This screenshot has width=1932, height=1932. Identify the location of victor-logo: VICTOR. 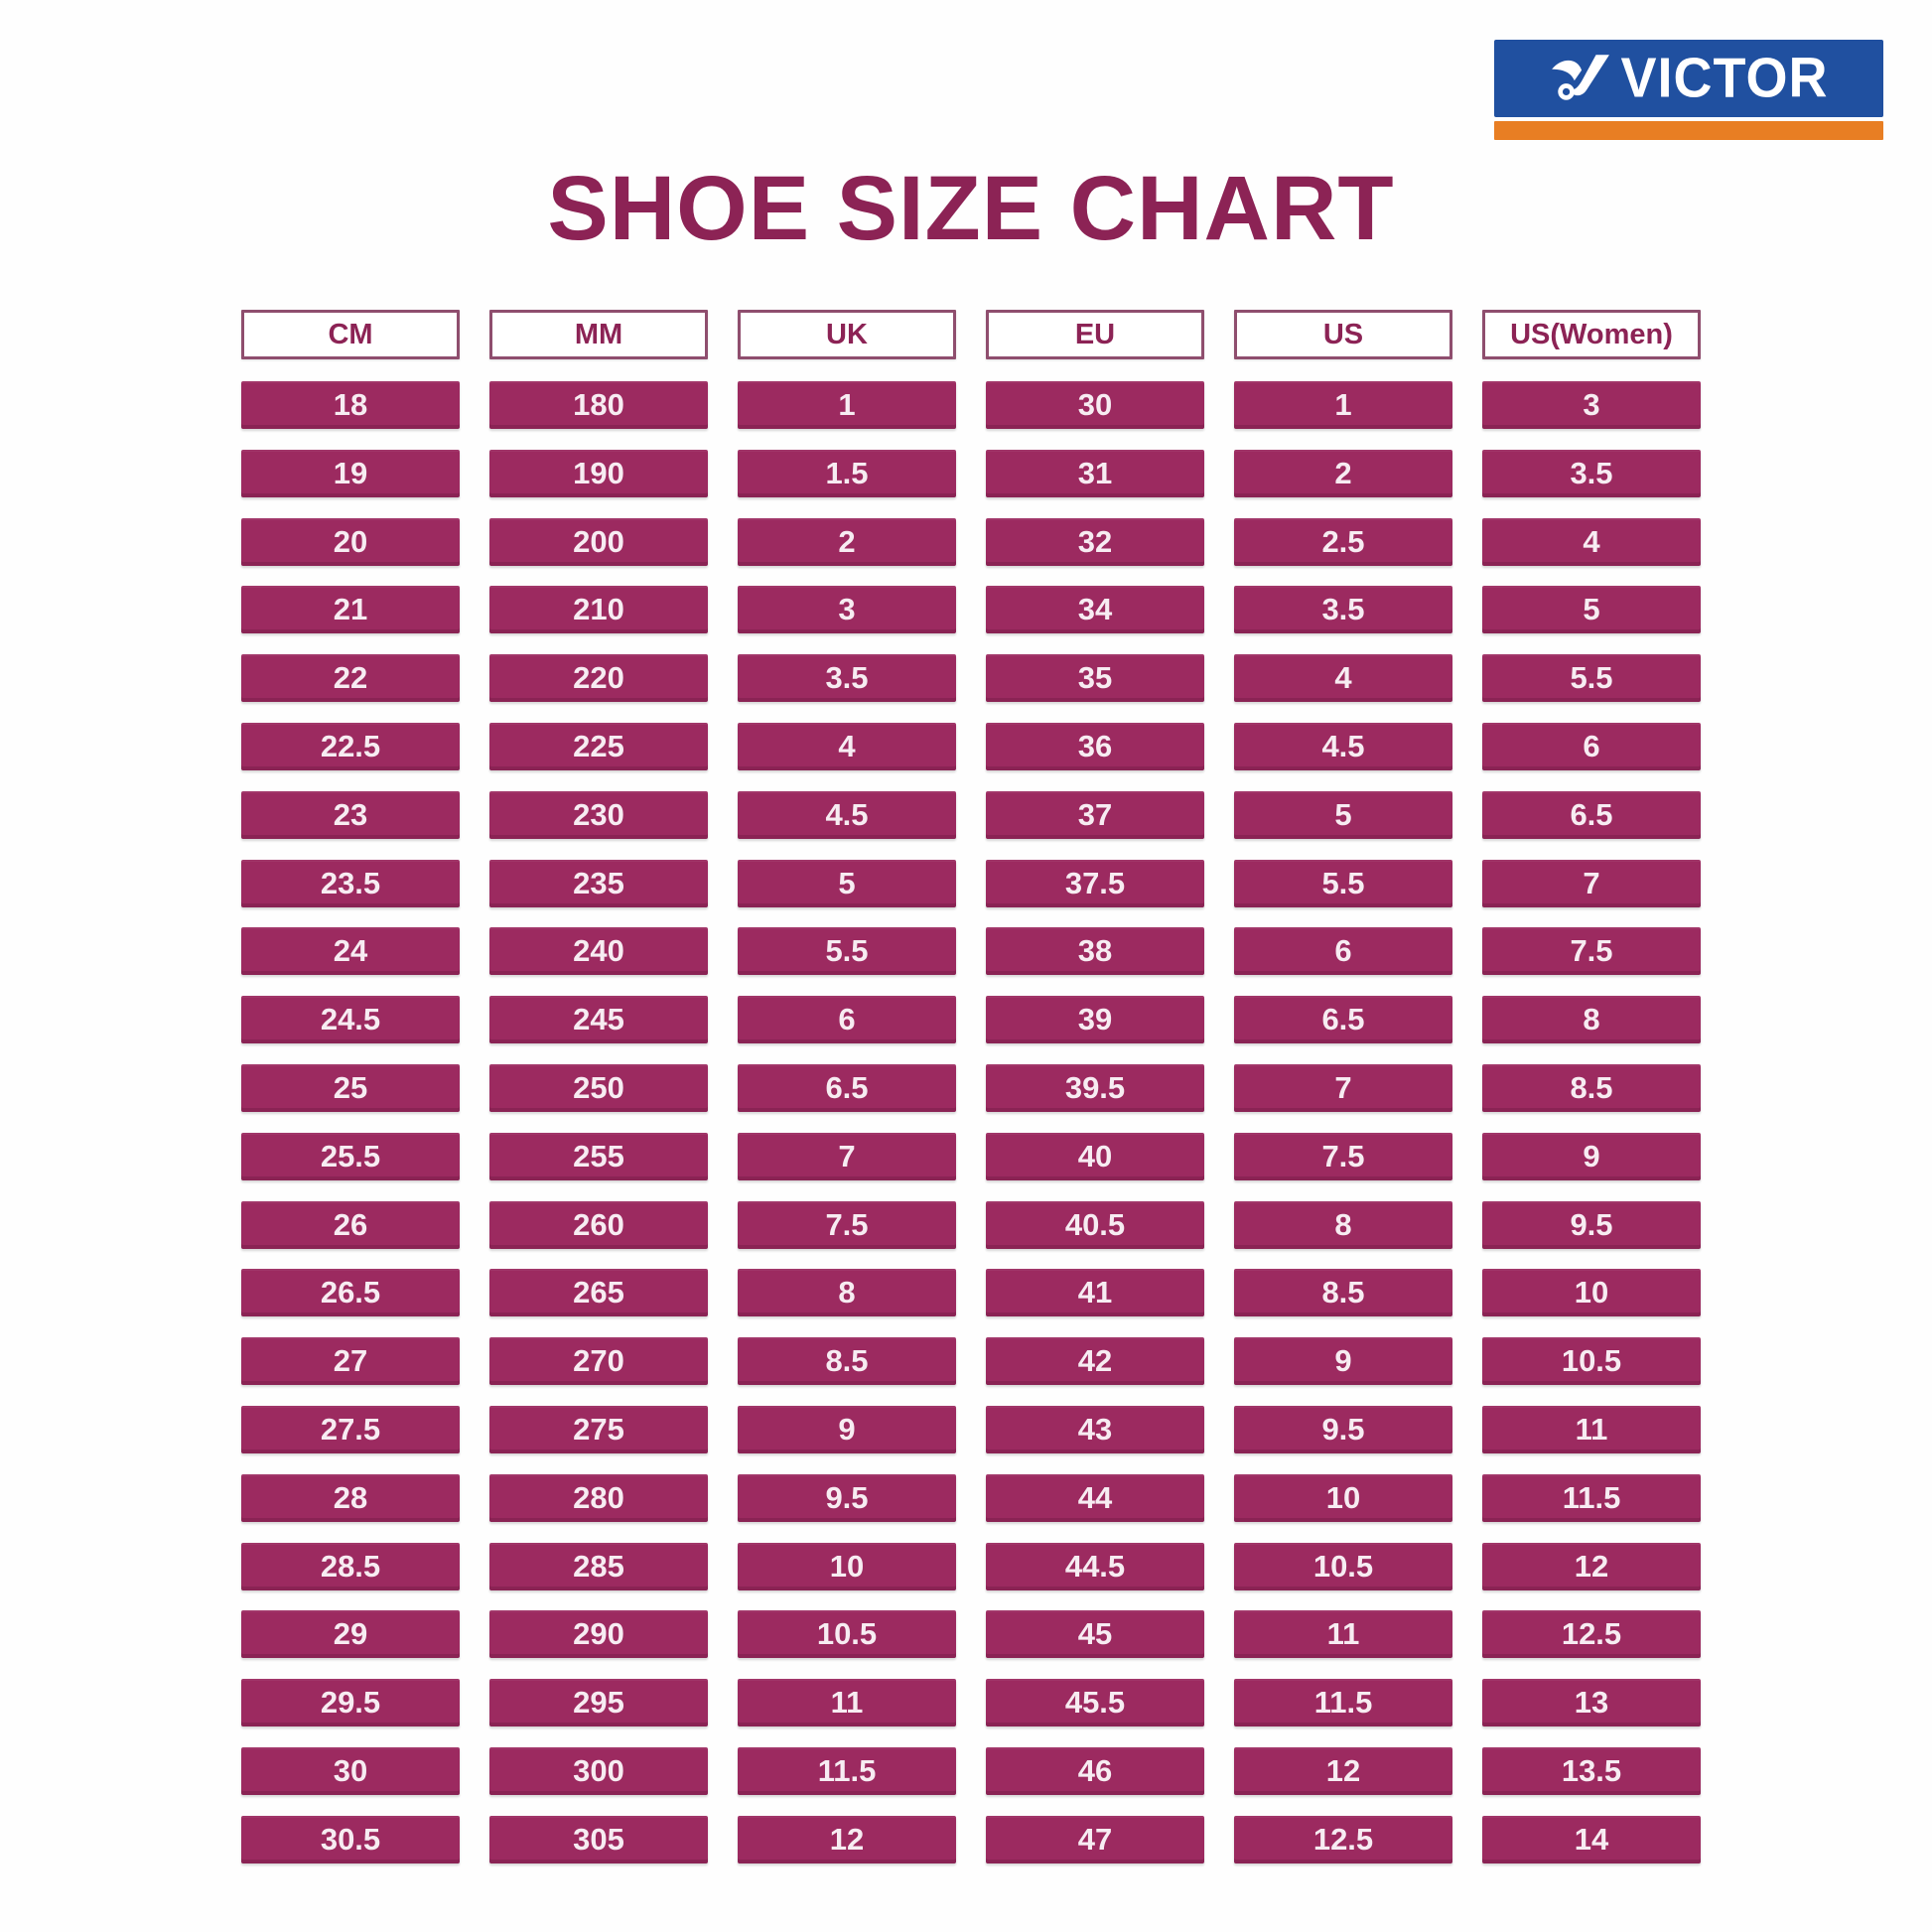
(1688, 90).